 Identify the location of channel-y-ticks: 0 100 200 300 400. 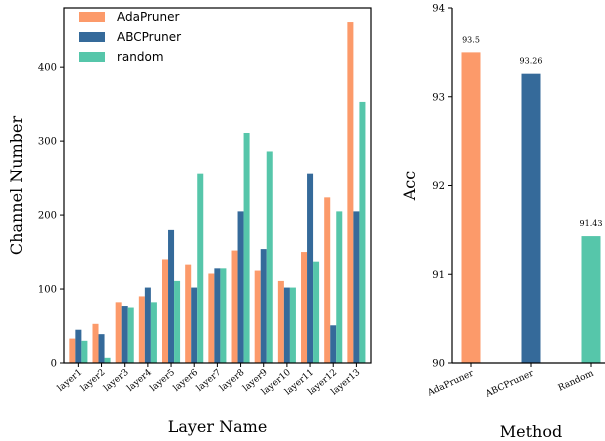
(51, 216).